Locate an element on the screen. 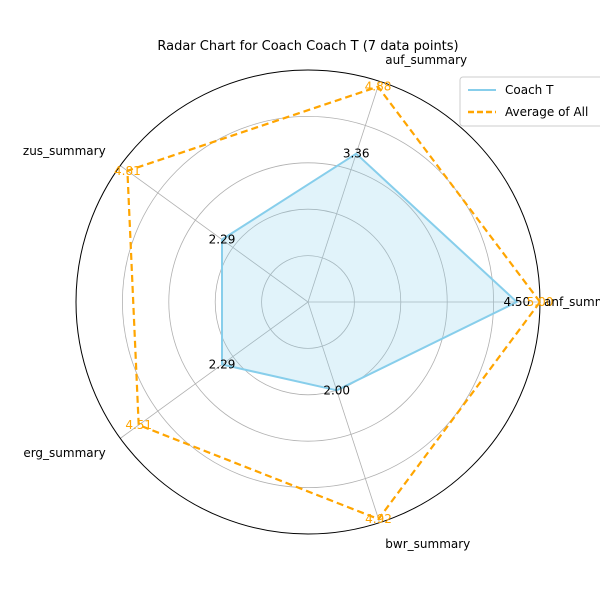 This screenshot has width=600, height=600. legend-label-average: Average of All is located at coordinates (546, 112).